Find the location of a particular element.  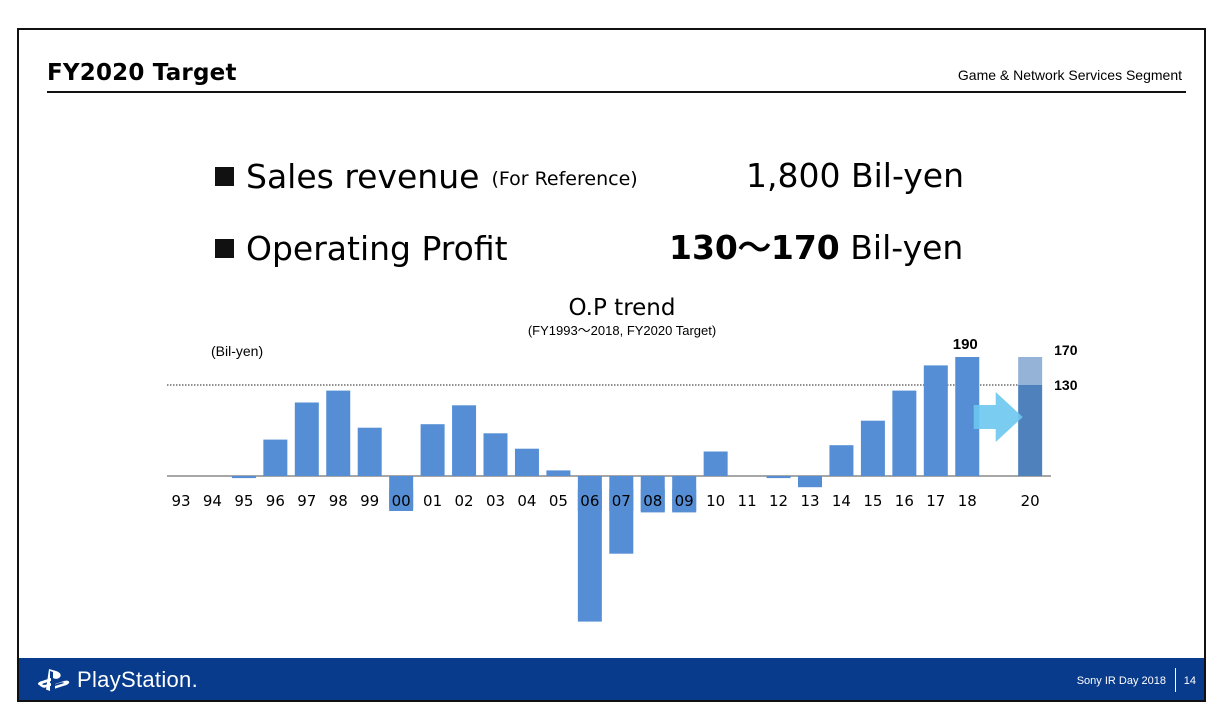

tick-label-fy11: 11 is located at coordinates (747, 501).